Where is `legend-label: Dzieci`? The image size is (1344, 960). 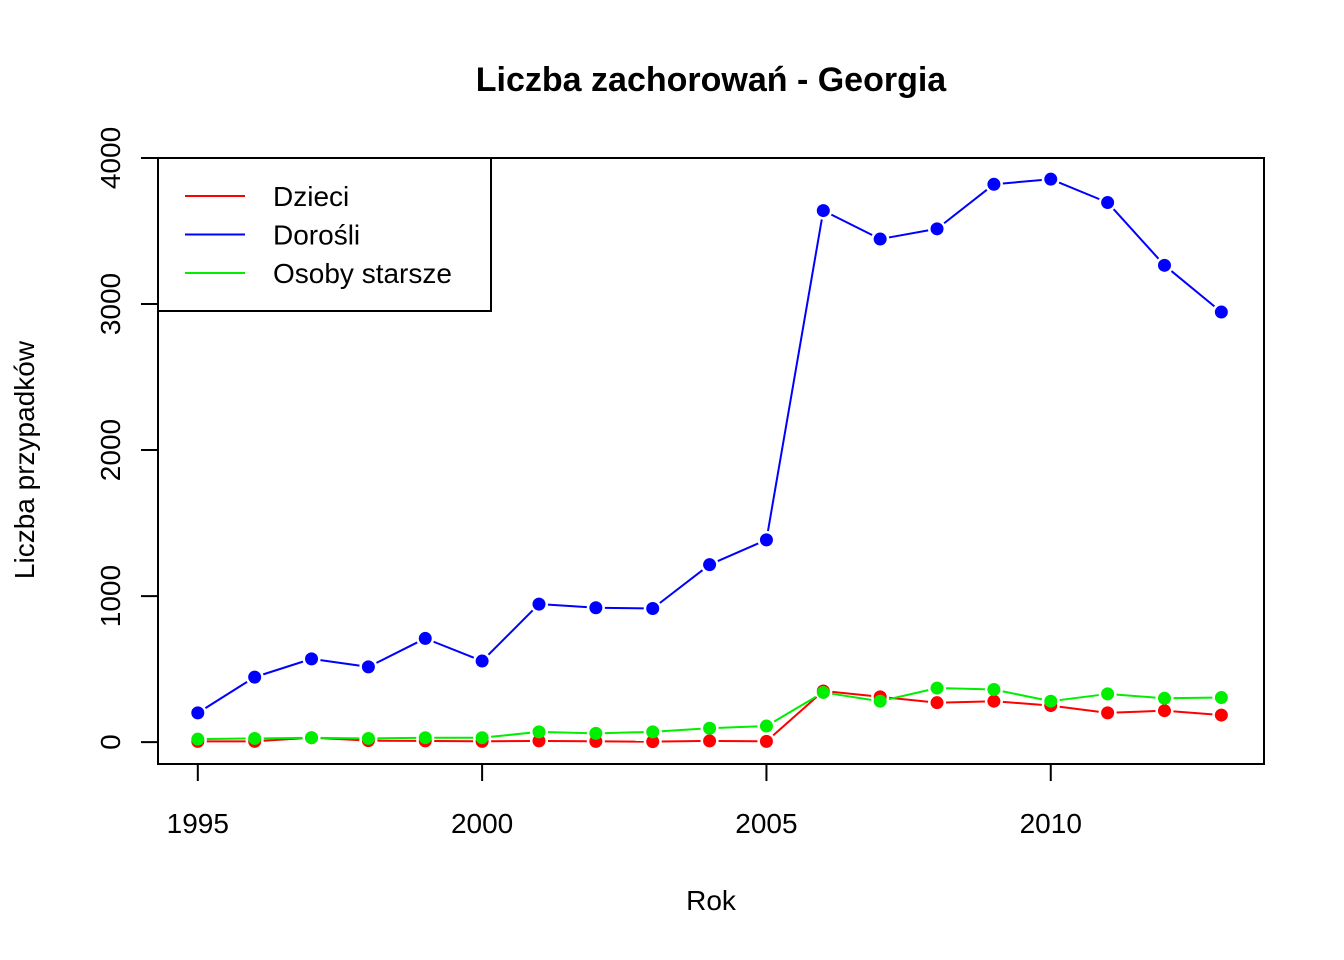 legend-label: Dzieci is located at coordinates (311, 196).